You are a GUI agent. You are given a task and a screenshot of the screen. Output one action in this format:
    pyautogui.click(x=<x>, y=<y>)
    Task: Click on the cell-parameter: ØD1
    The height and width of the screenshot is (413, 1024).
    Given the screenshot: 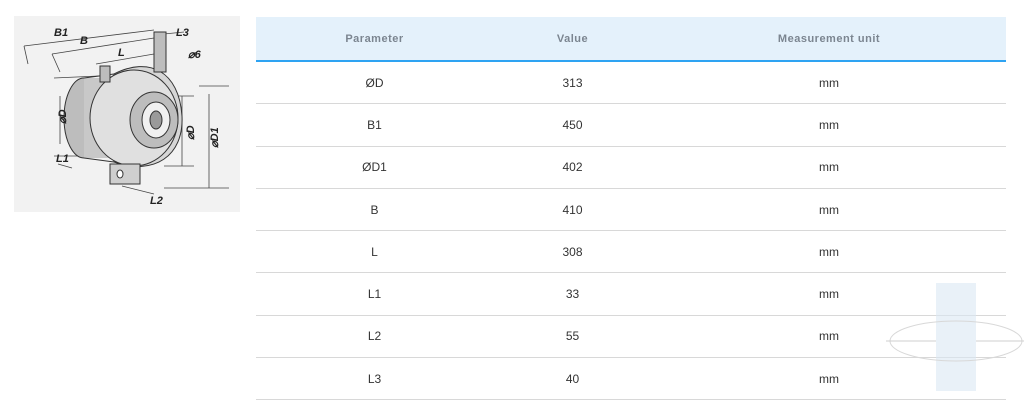 What is the action you would take?
    pyautogui.click(x=374, y=167)
    